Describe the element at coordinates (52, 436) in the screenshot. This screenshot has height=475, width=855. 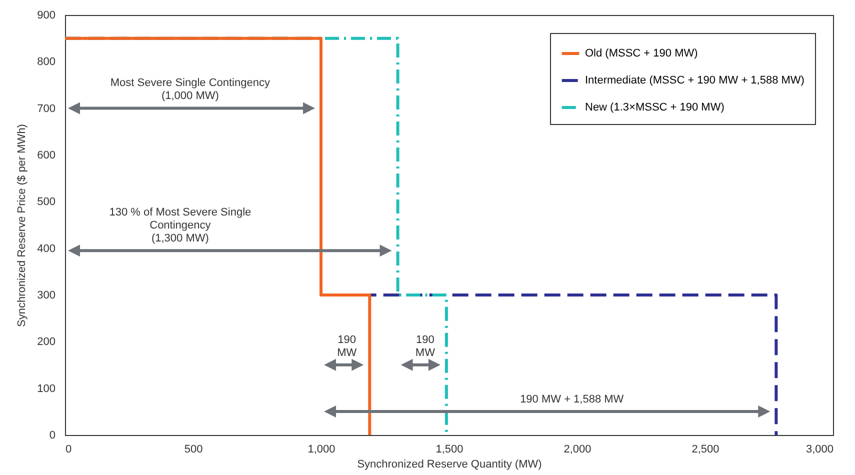
I see `y-tick-label: 0` at that location.